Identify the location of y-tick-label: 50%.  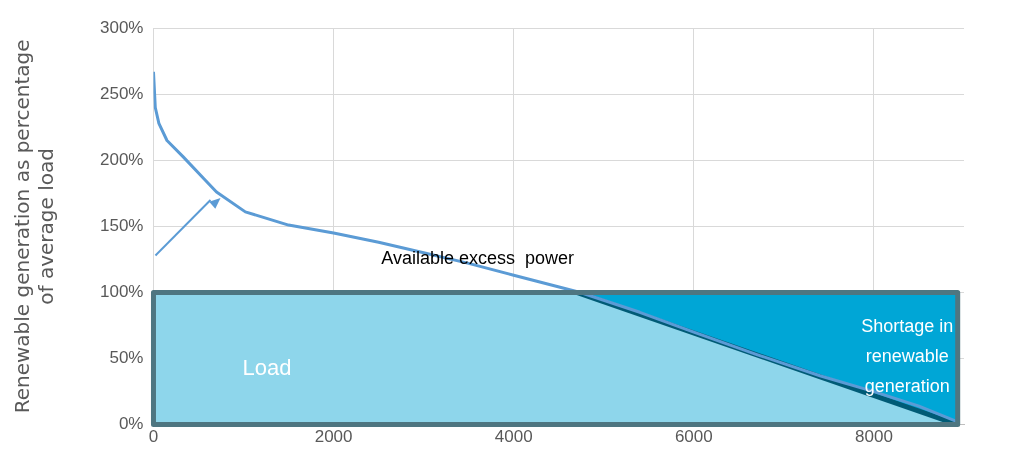
(126, 358).